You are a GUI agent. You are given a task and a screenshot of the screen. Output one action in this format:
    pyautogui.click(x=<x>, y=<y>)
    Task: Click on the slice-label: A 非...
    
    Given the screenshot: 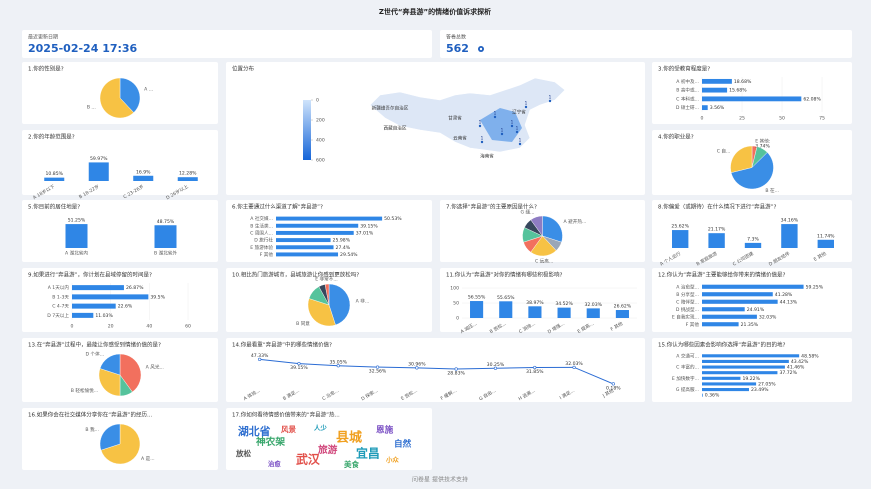 What is the action you would take?
    pyautogui.click(x=363, y=300)
    